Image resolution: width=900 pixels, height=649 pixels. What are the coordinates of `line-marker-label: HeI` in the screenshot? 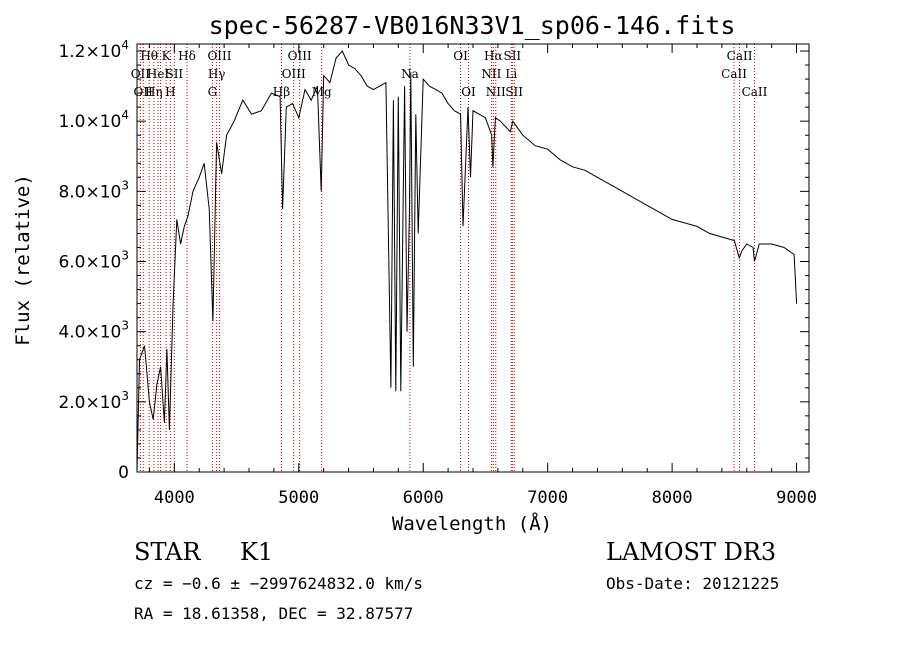 It's located at (158, 74).